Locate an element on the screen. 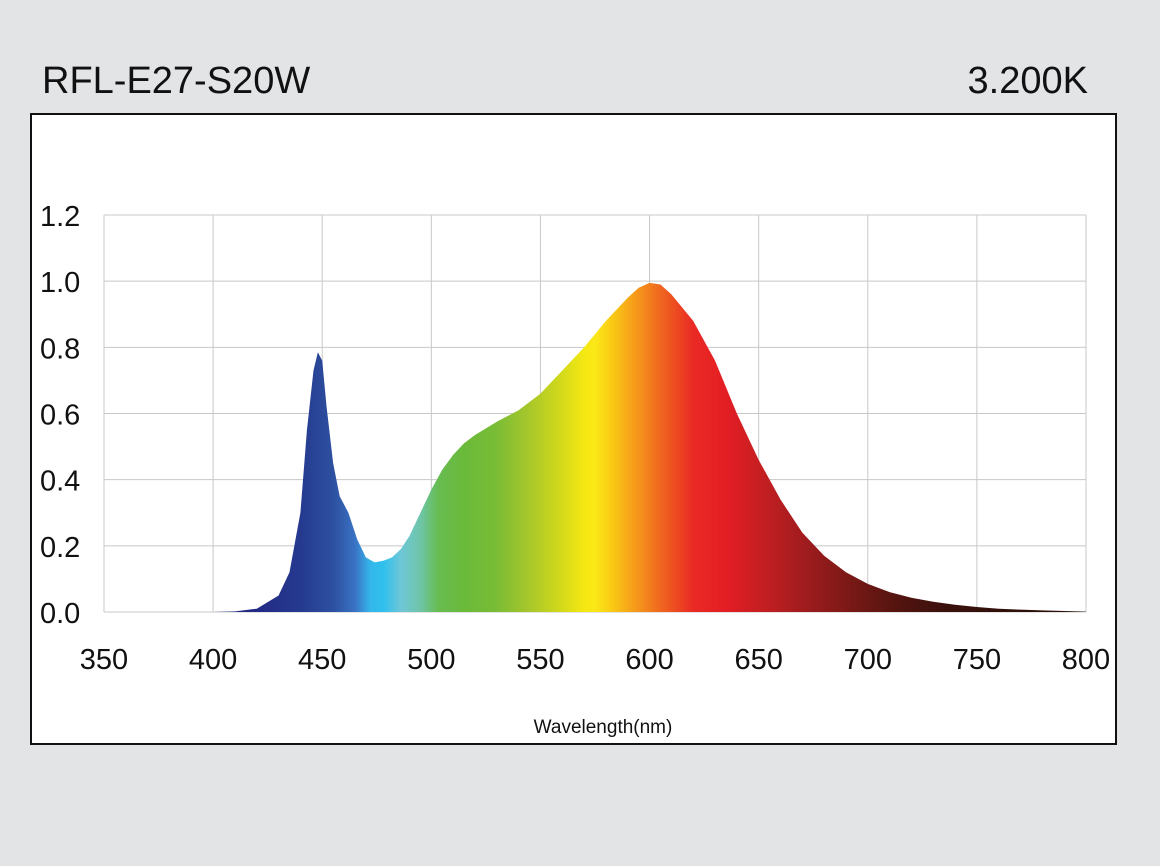 This screenshot has height=866, width=1160. x-tick-label: 450 is located at coordinates (322, 660).